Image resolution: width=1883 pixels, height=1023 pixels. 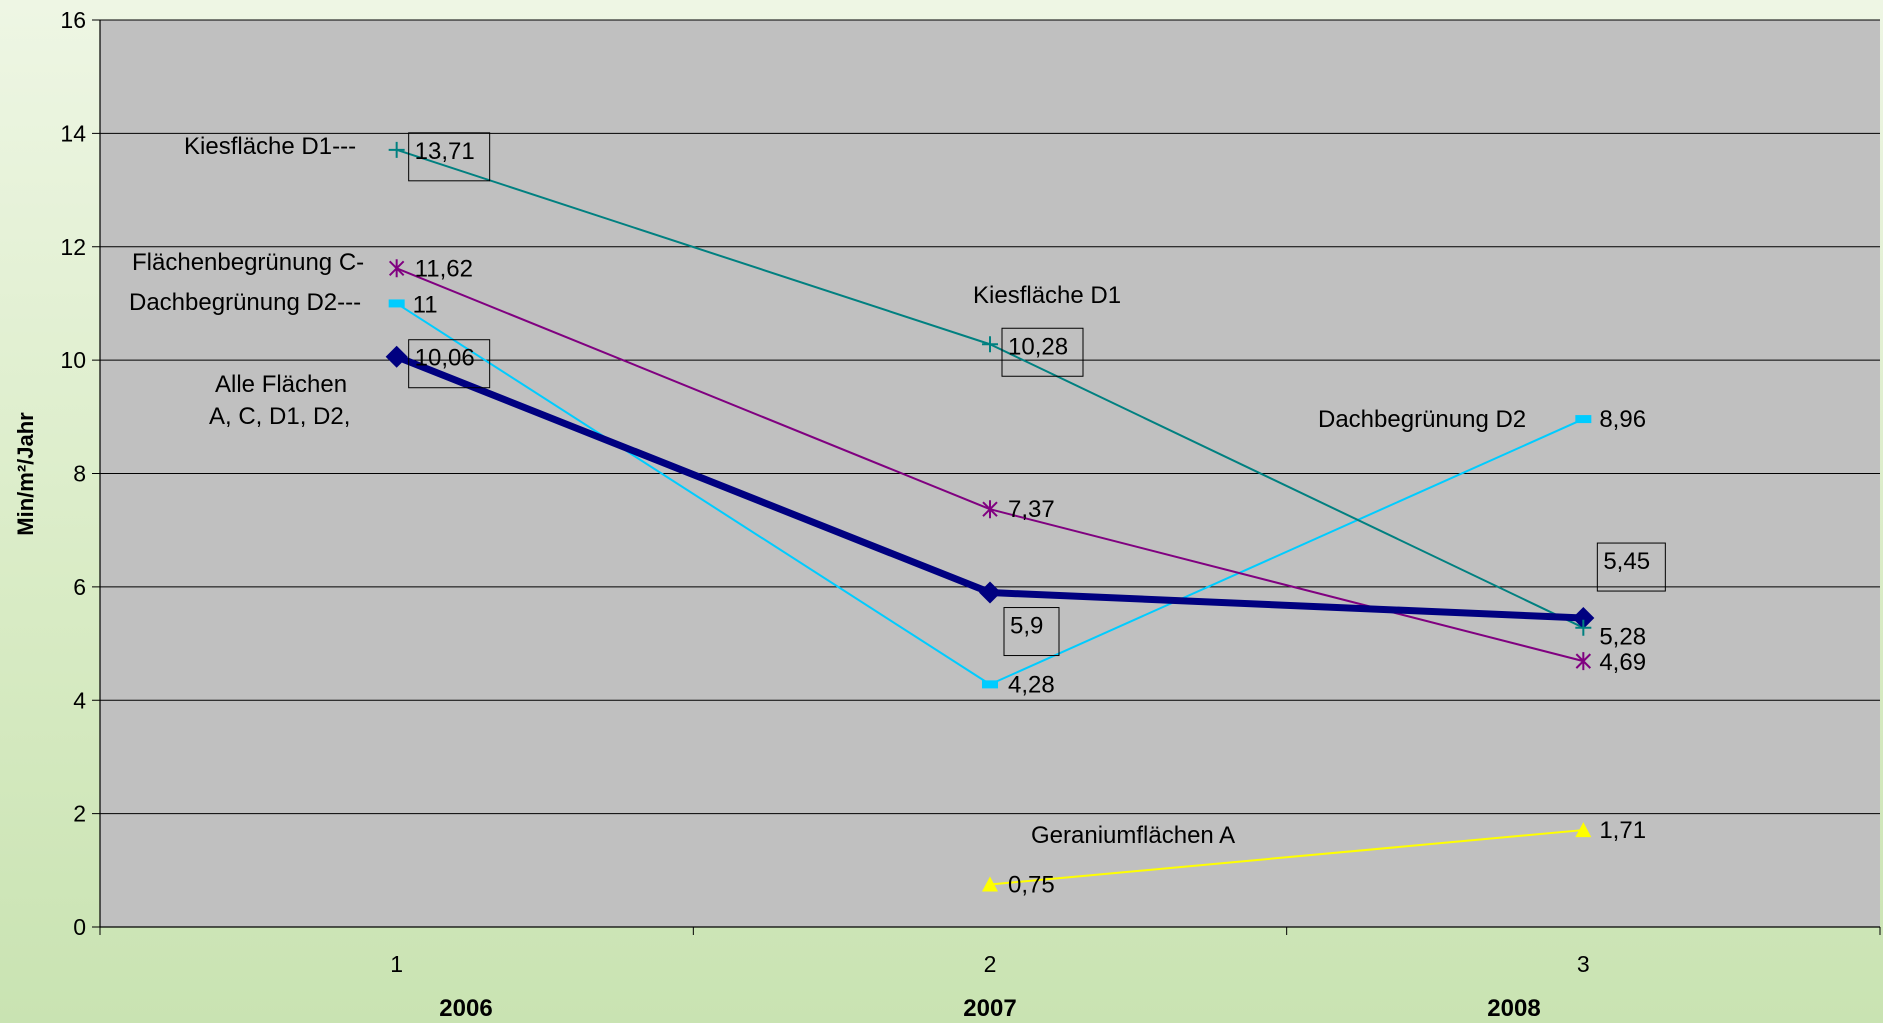 What do you see at coordinates (79, 814) in the screenshot?
I see `y-tick-label-2: 2` at bounding box center [79, 814].